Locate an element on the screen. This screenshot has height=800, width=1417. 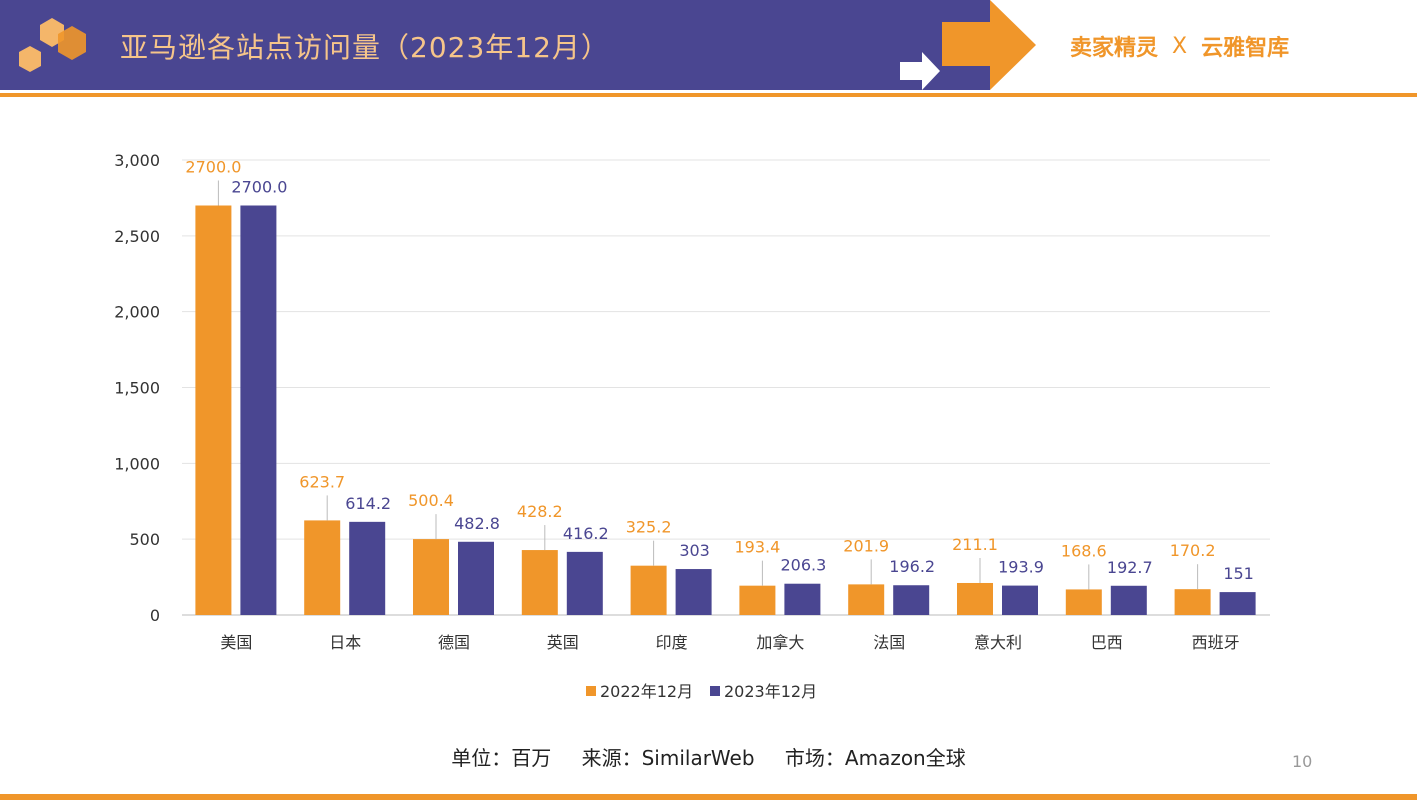
data-label: 482.8 is located at coordinates (477, 523).